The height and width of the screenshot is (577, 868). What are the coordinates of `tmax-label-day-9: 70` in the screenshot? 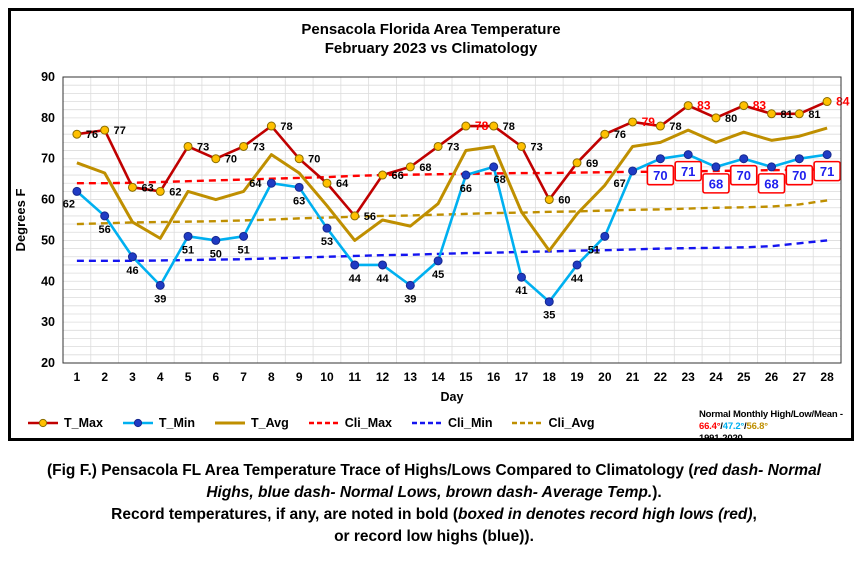 It's located at (314, 160).